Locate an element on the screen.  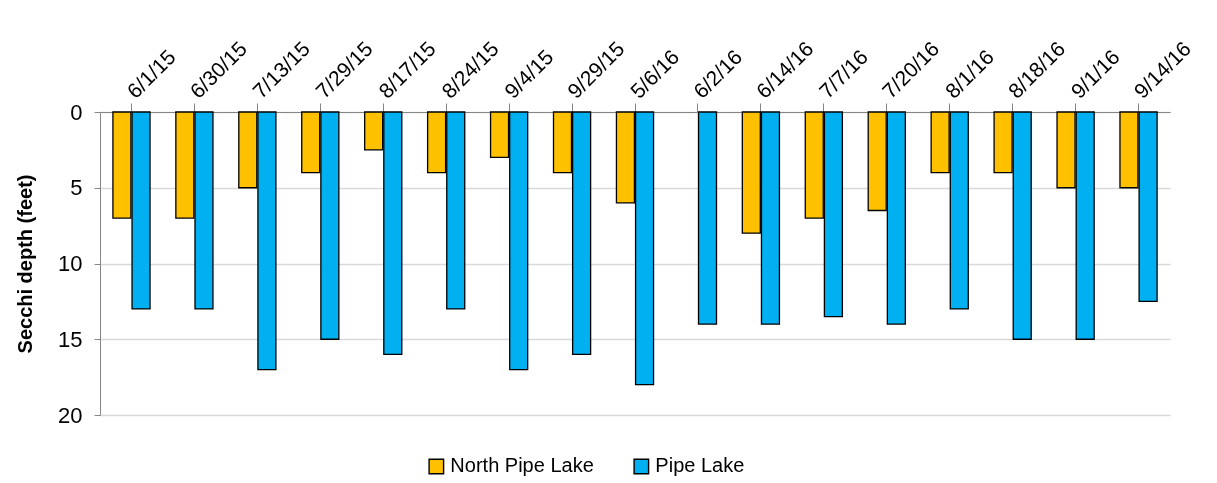
y-axis-title: Secchi depth (feet) is located at coordinates (25, 264).